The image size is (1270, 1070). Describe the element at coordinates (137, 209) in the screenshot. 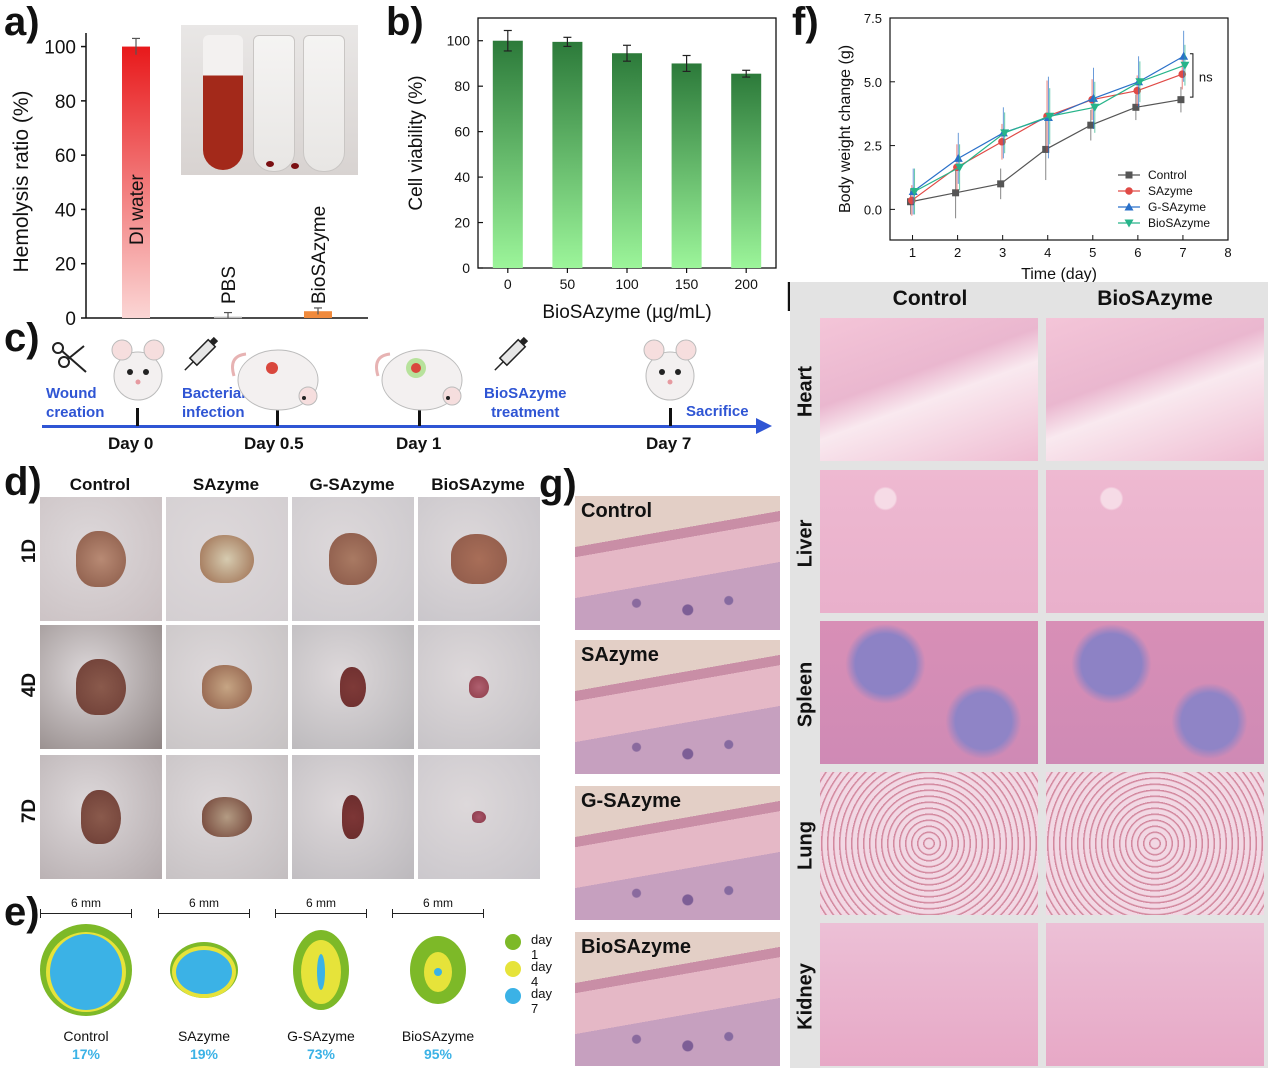

I see `a-bar-label-0: DI water` at that location.